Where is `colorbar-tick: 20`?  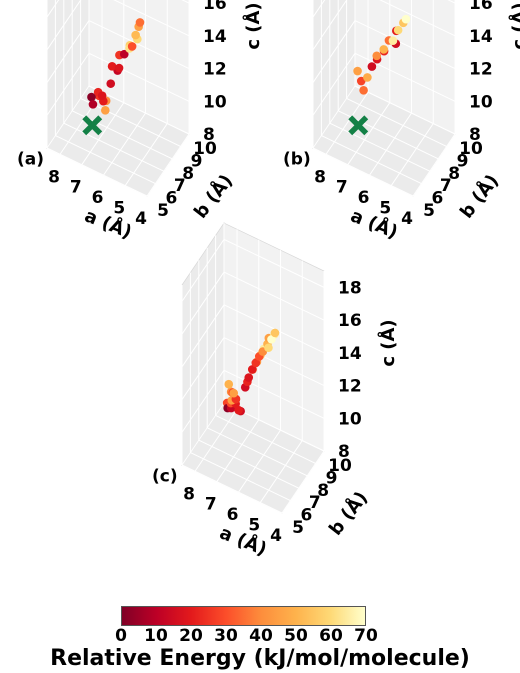 colorbar-tick: 20 is located at coordinates (191, 636).